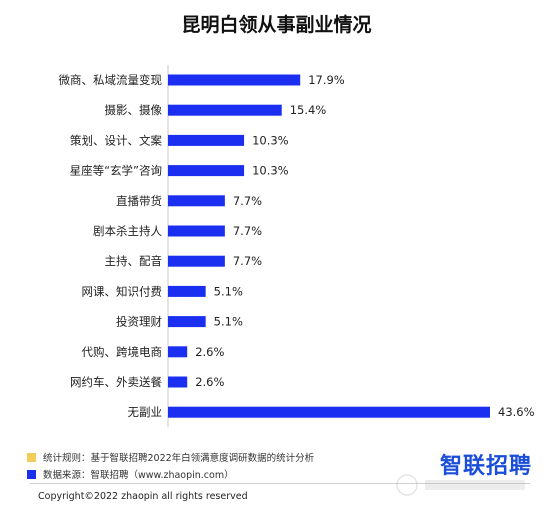  I want to click on value-label: 17.9%, so click(326, 80).